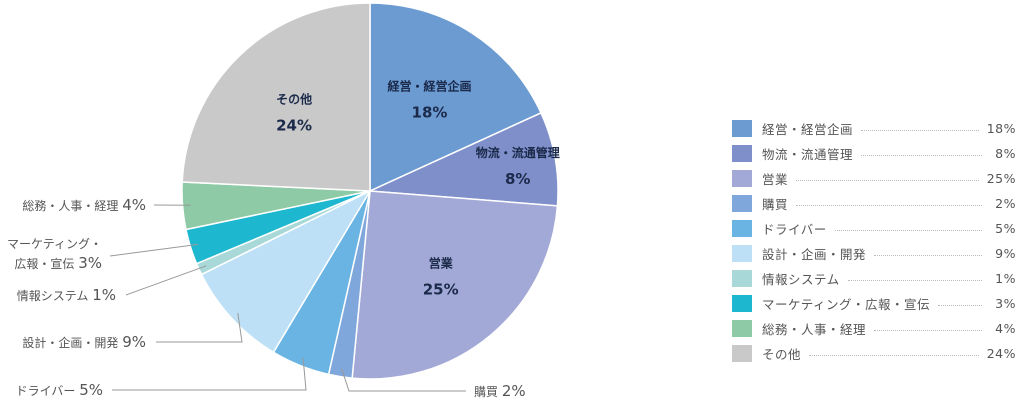 The image size is (1023, 405). What do you see at coordinates (1001, 178) in the screenshot?
I see `legend-percent: 25%` at bounding box center [1001, 178].